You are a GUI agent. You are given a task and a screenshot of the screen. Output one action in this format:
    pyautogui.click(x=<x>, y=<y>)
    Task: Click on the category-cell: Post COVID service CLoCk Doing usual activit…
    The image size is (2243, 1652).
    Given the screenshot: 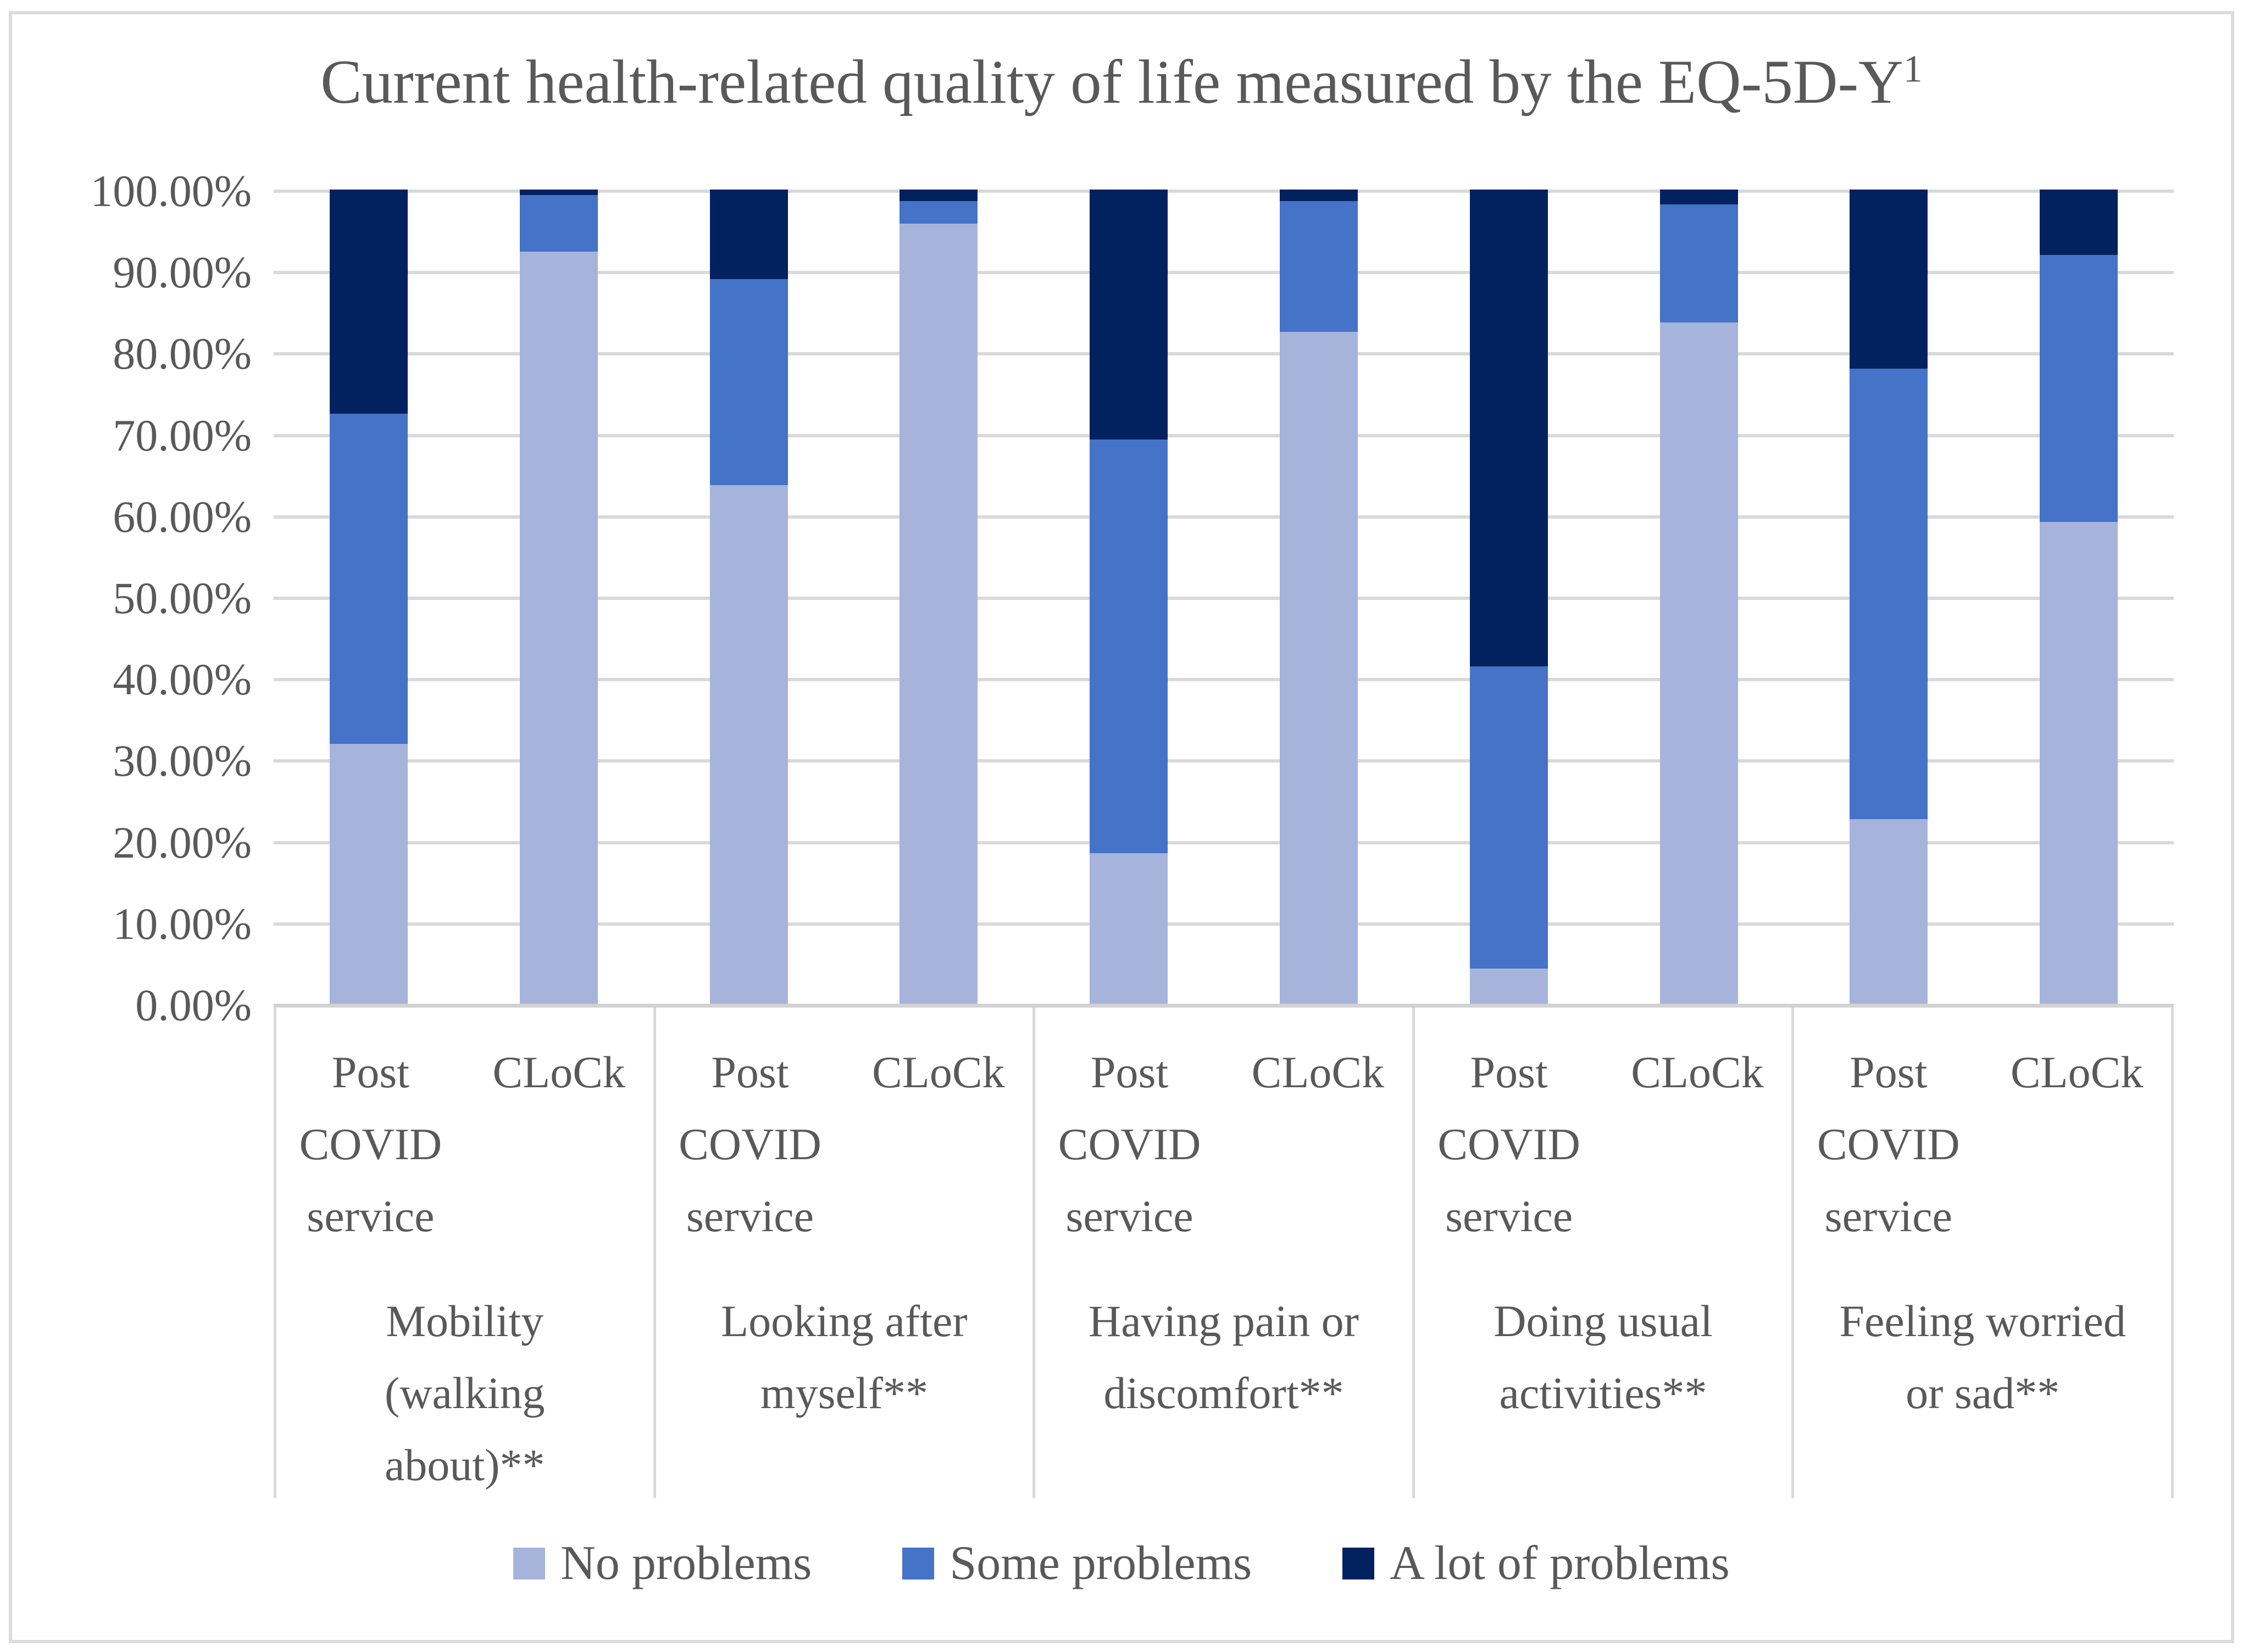 What is the action you would take?
    pyautogui.click(x=1602, y=1253)
    